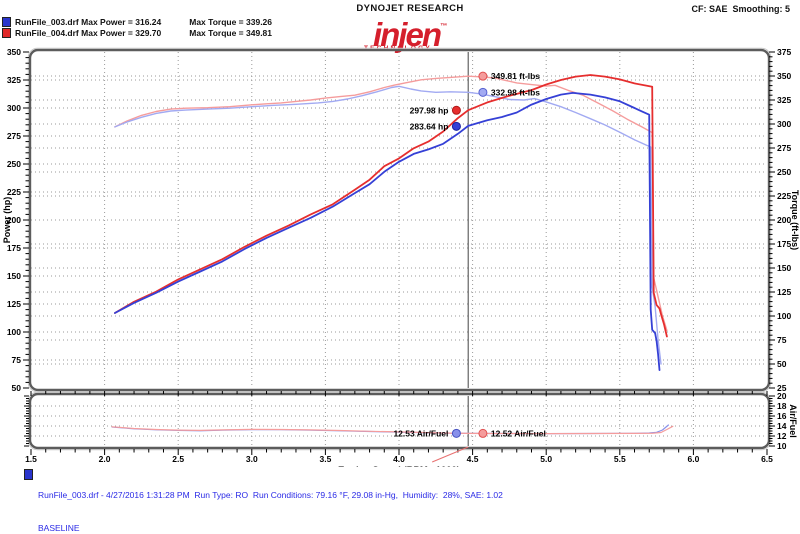 The height and width of the screenshot is (534, 800). Describe the element at coordinates (450, 454) in the screenshot. I see `cursor-leader-line` at that location.